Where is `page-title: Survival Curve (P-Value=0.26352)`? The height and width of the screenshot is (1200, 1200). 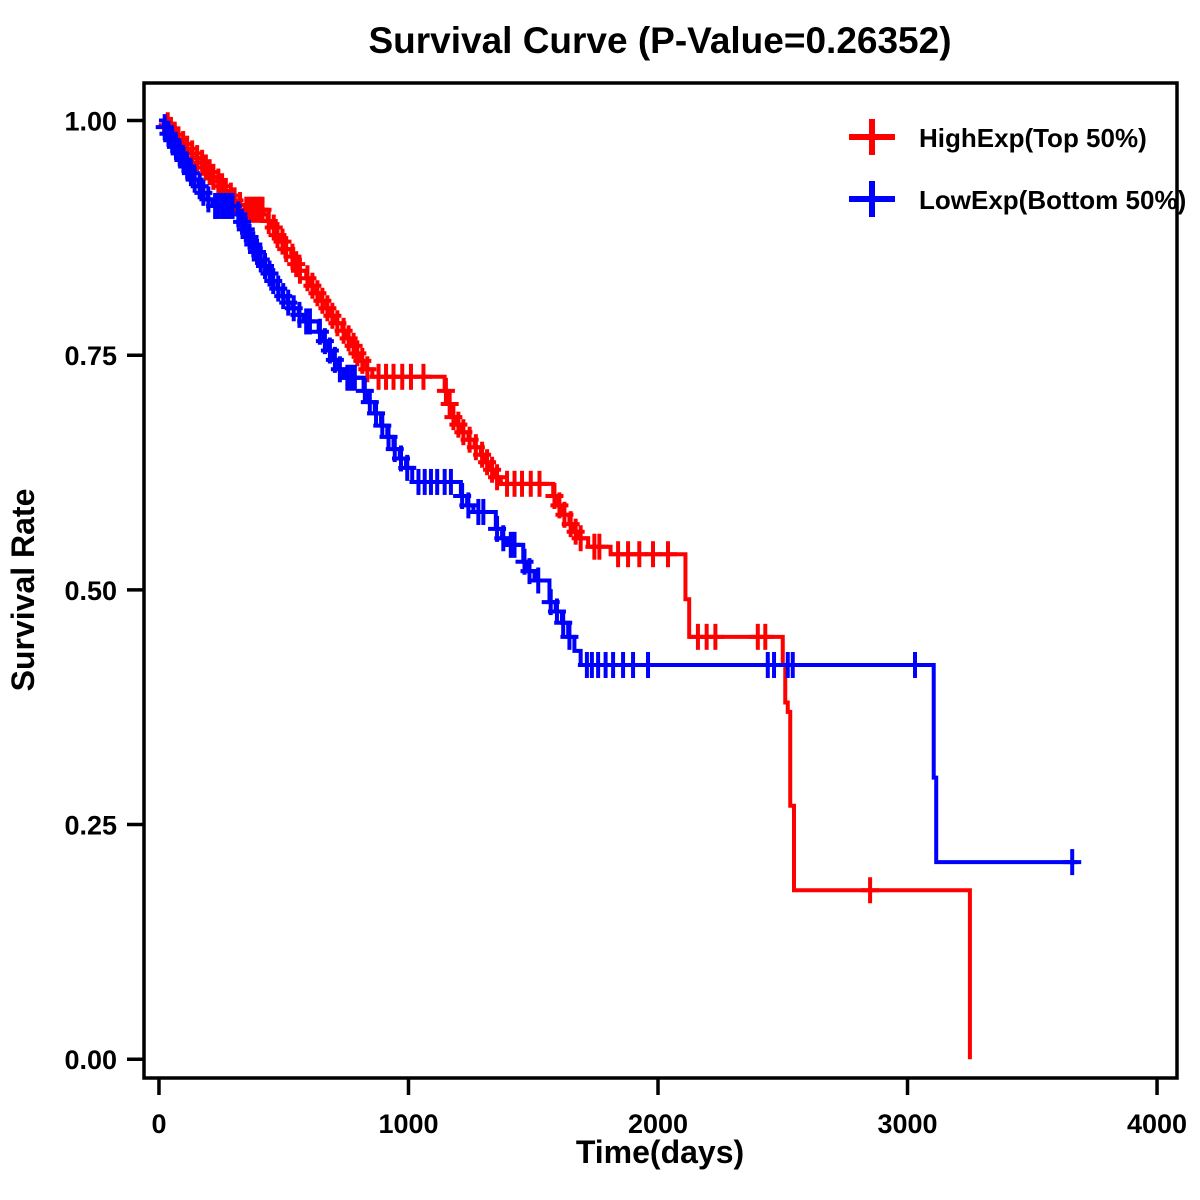
page-title: Survival Curve (P-Value=0.26352) is located at coordinates (659, 40).